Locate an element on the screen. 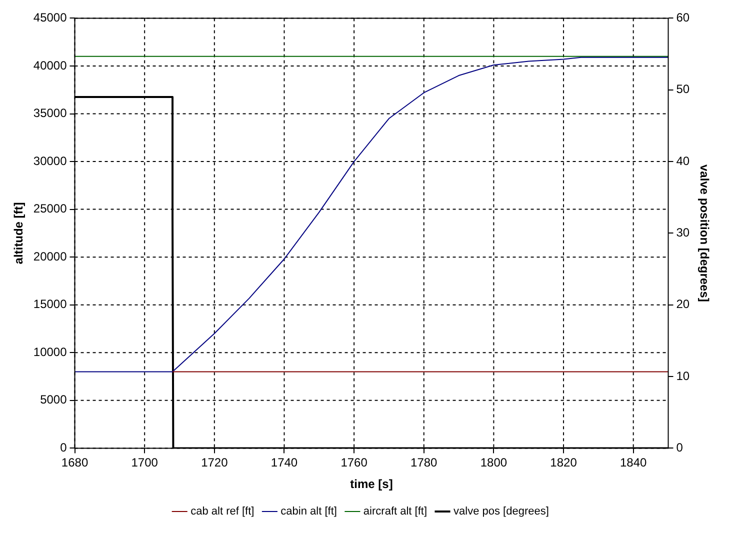 The image size is (733, 535). y2-tick-label: 10 is located at coordinates (683, 375).